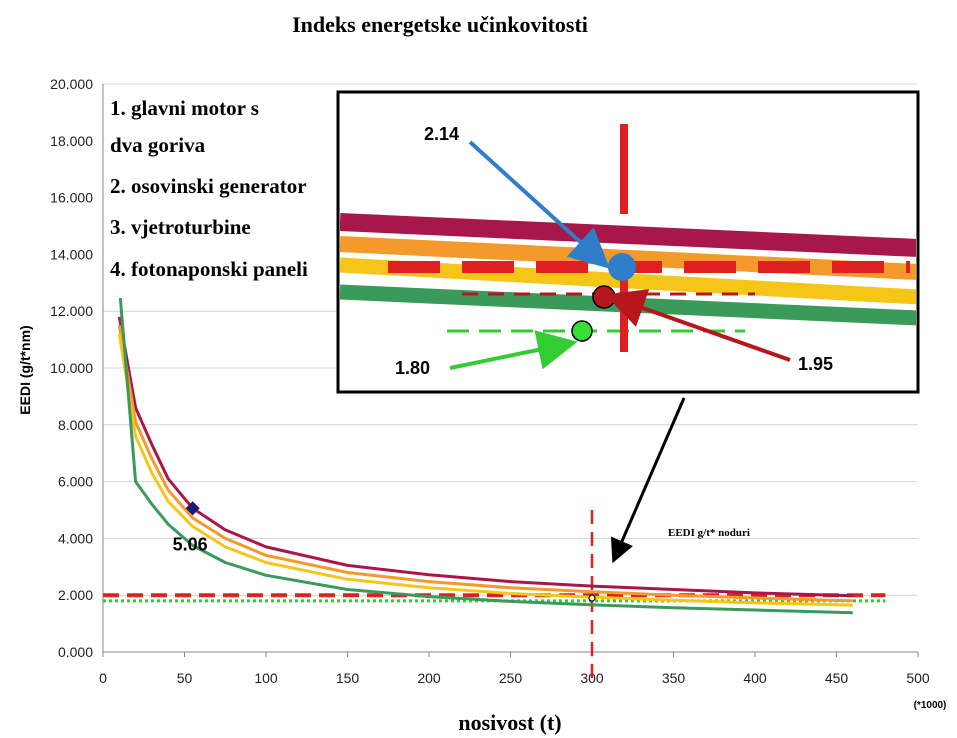 The image size is (957, 738). Describe the element at coordinates (509, 722) in the screenshot. I see `x-axis-label: nosivost (t)` at that location.